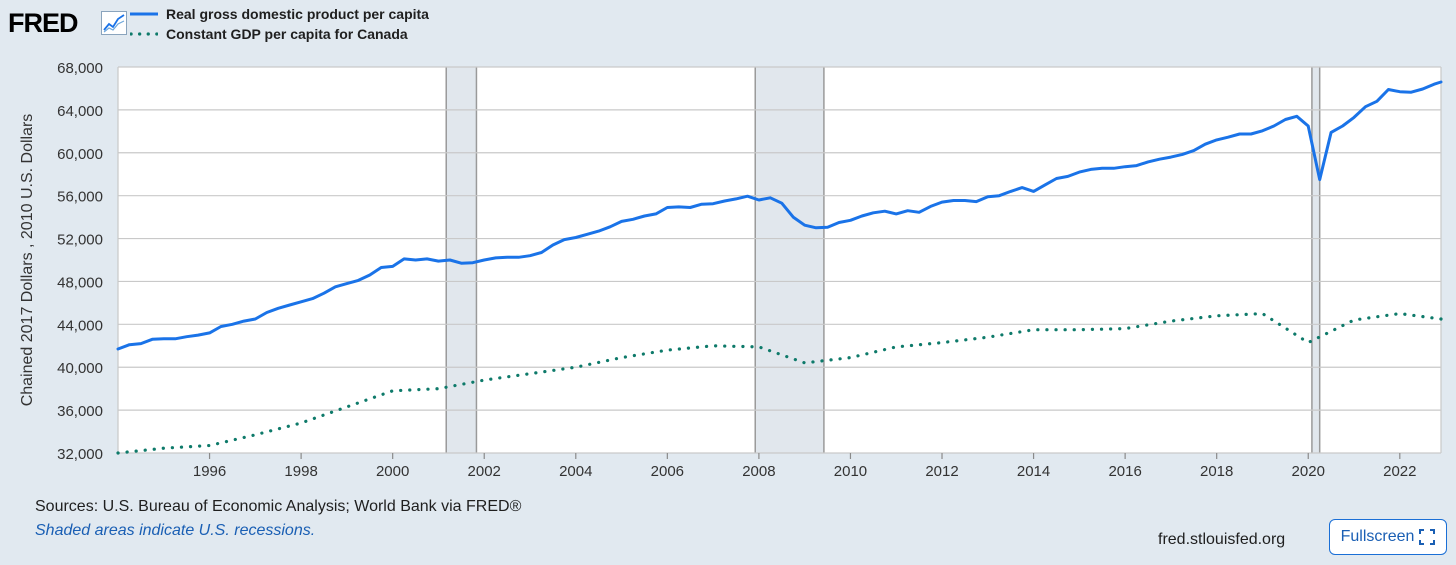  What do you see at coordinates (392, 471) in the screenshot?
I see `x-tick-label: 2000` at bounding box center [392, 471].